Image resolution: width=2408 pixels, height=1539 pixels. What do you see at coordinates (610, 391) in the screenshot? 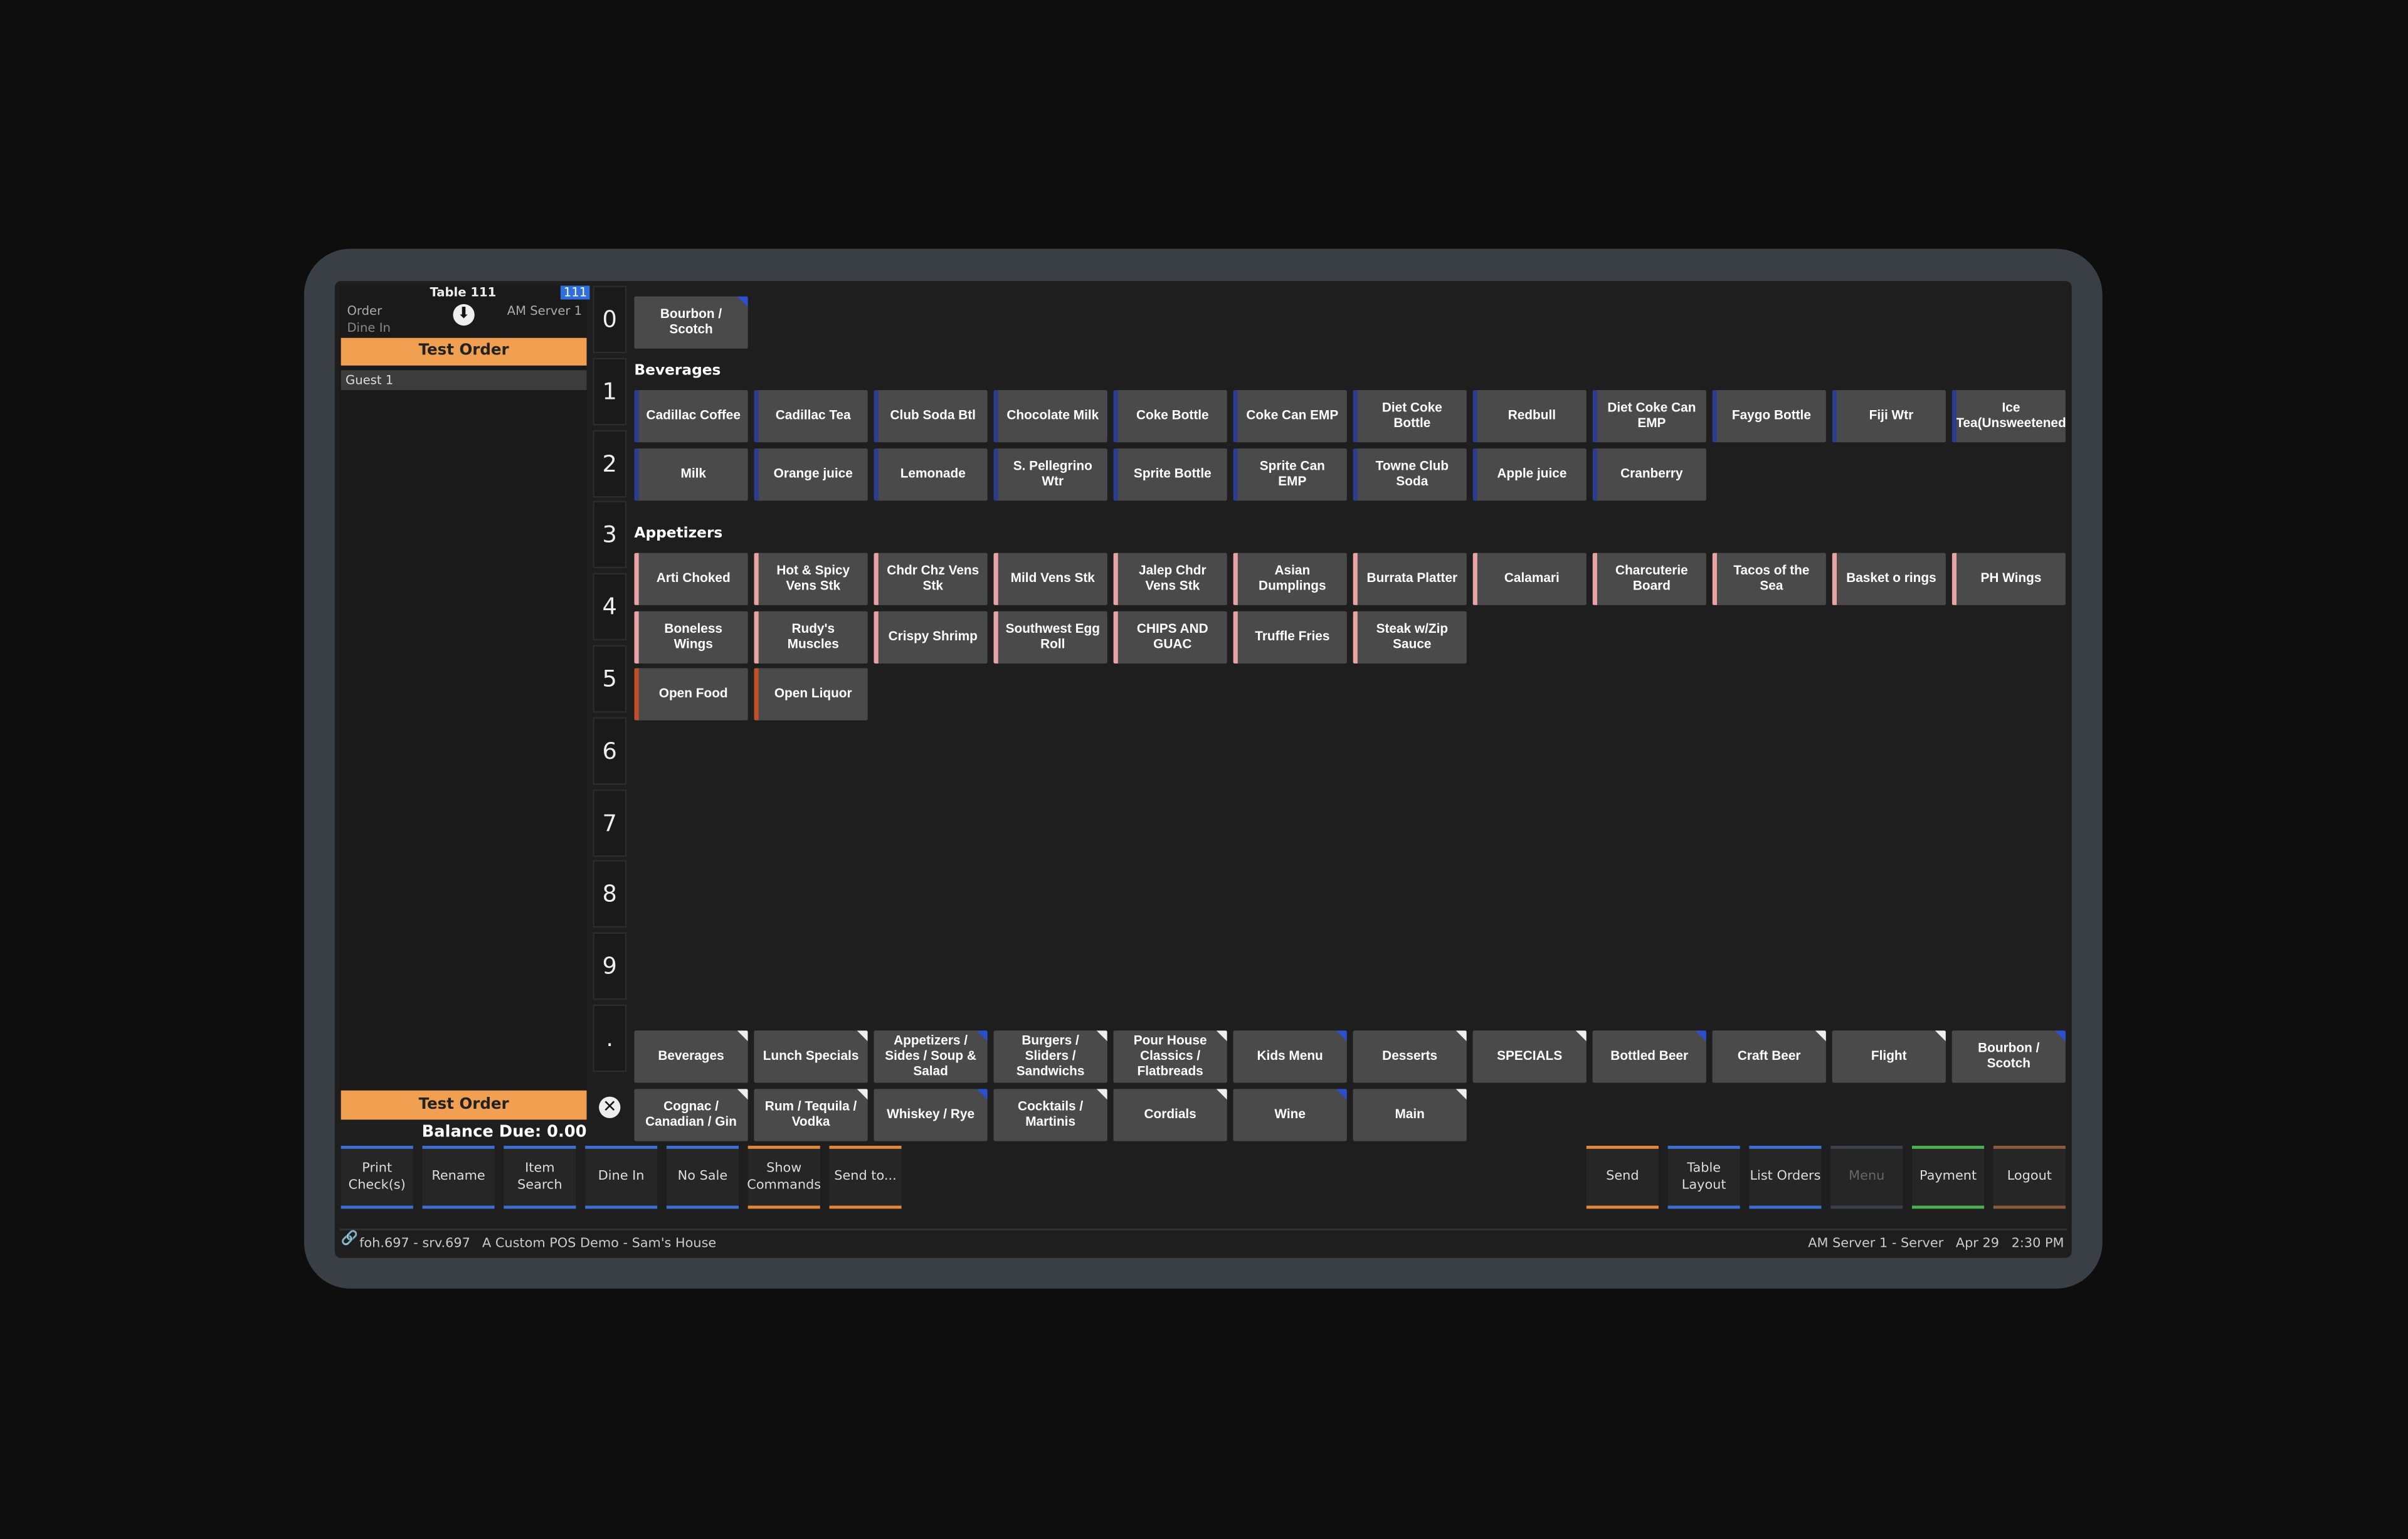
I see `numpad-key: 1` at bounding box center [610, 391].